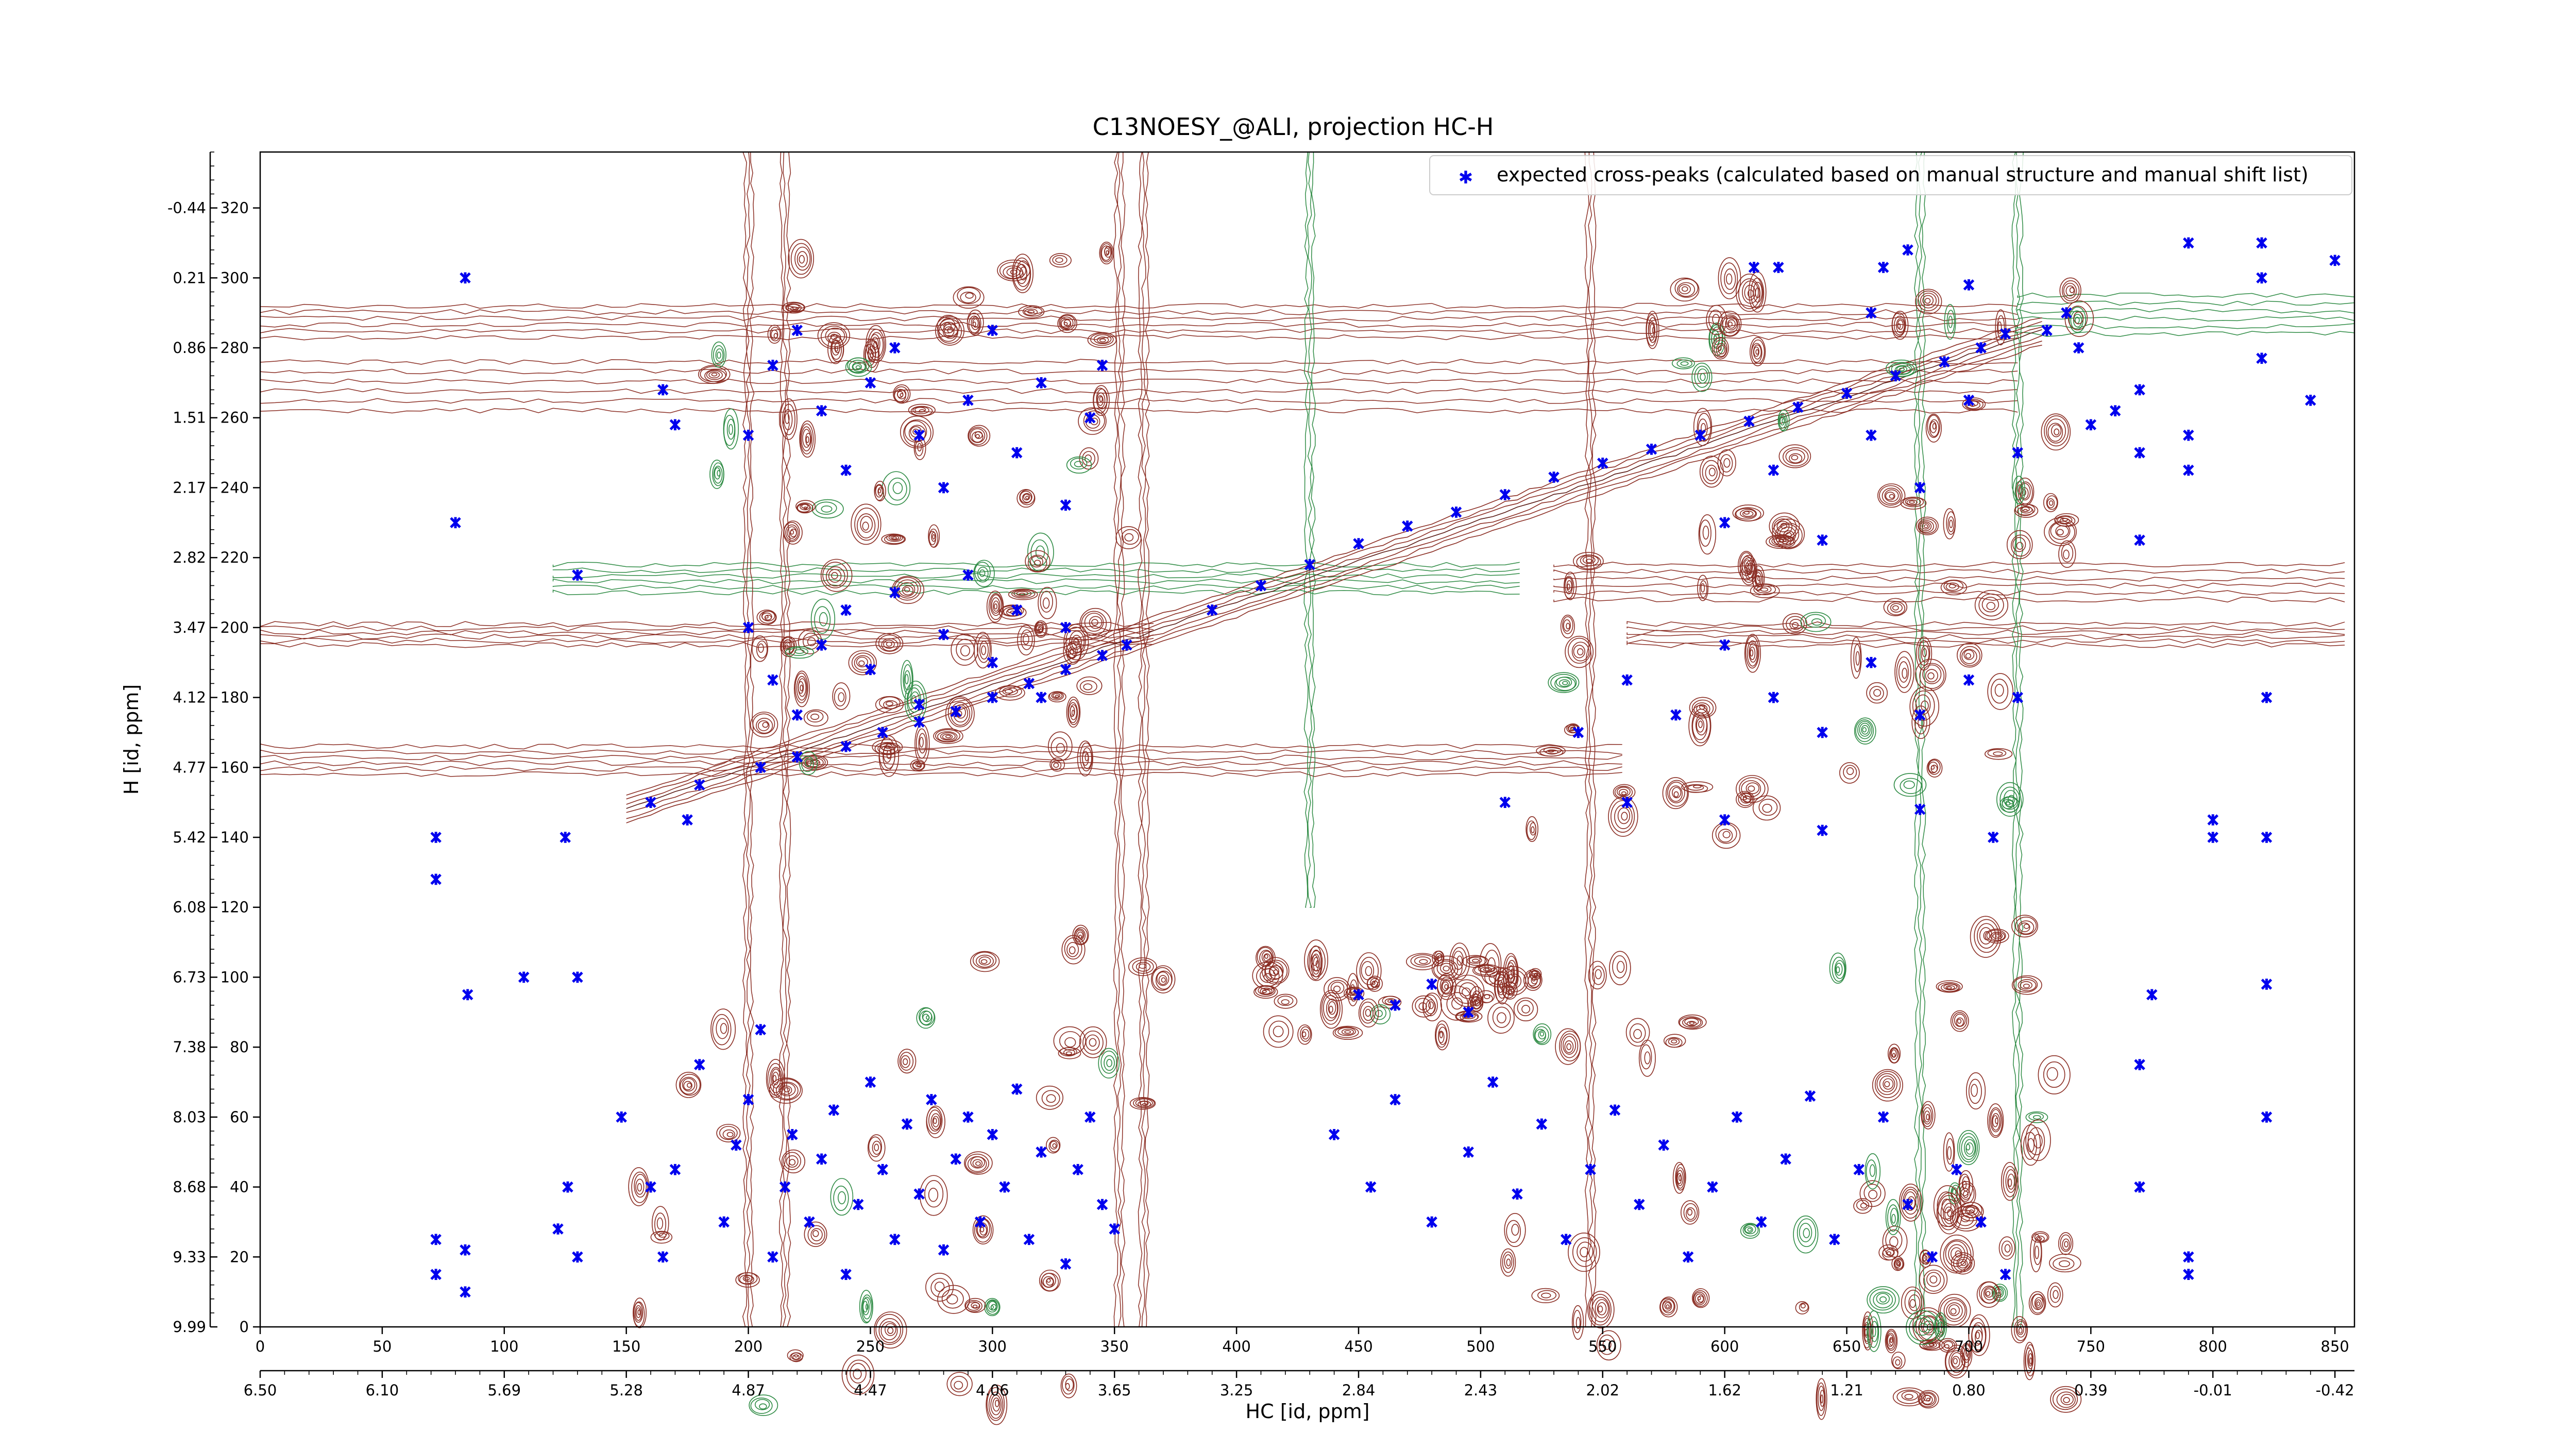 The width and height of the screenshot is (2576, 1449). What do you see at coordinates (186, 208) in the screenshot?
I see `y-ppm-tick-label: -0.44` at bounding box center [186, 208].